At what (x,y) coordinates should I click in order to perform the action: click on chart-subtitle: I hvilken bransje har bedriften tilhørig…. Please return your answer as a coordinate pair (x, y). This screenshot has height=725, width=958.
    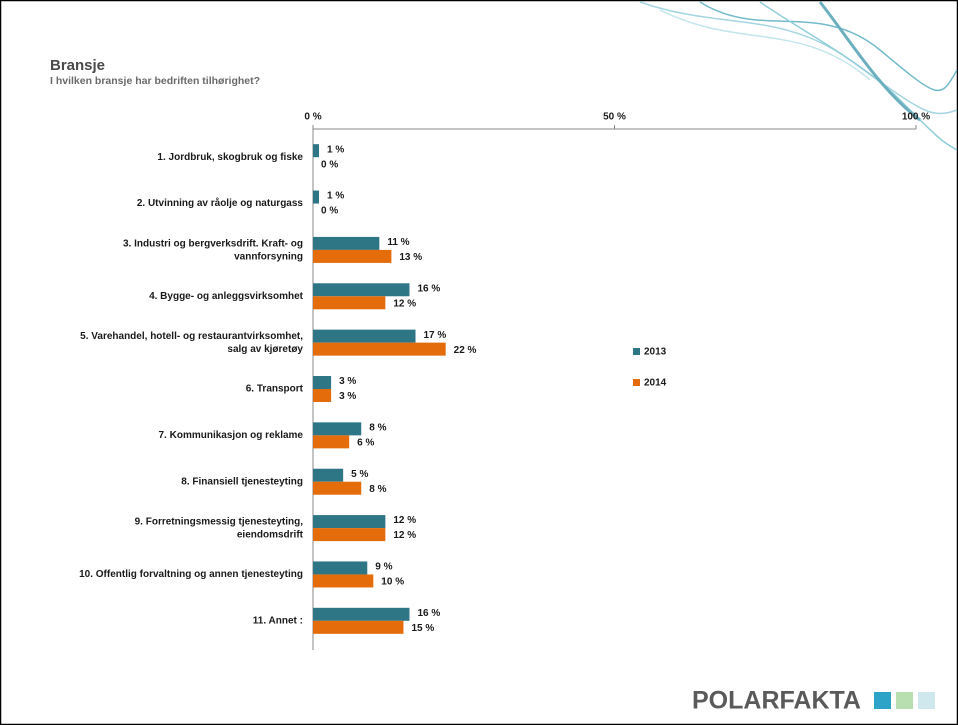
    Looking at the image, I should click on (155, 81).